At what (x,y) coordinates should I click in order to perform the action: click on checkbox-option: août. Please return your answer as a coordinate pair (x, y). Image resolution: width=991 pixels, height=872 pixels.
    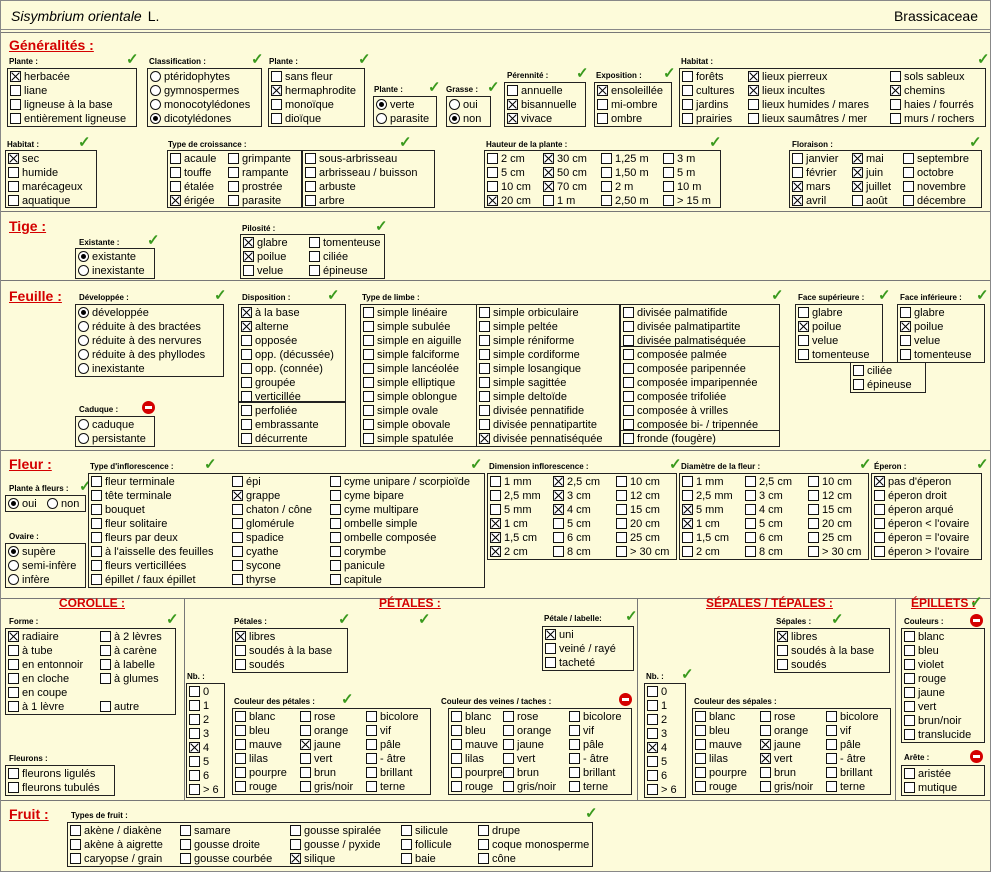
    Looking at the image, I should click on (869, 201).